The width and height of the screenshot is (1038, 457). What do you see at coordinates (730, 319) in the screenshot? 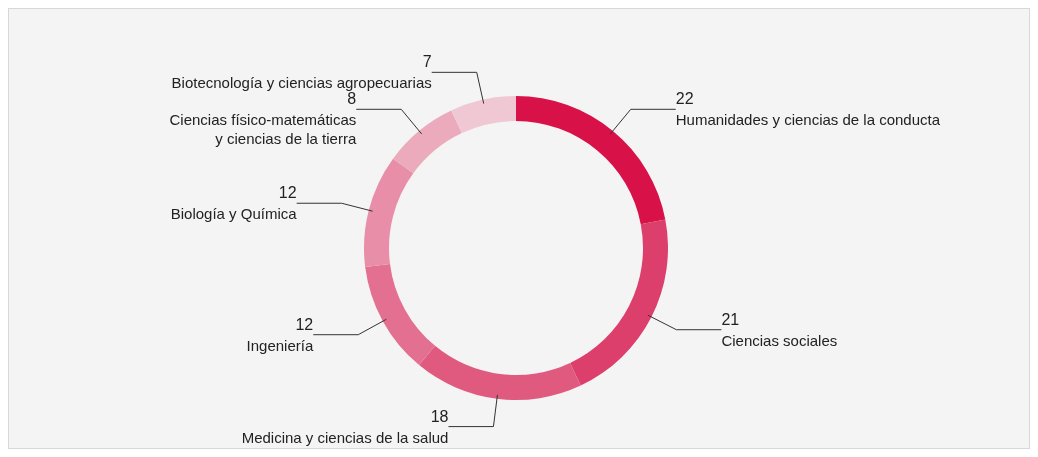
I see `data-label: 21` at bounding box center [730, 319].